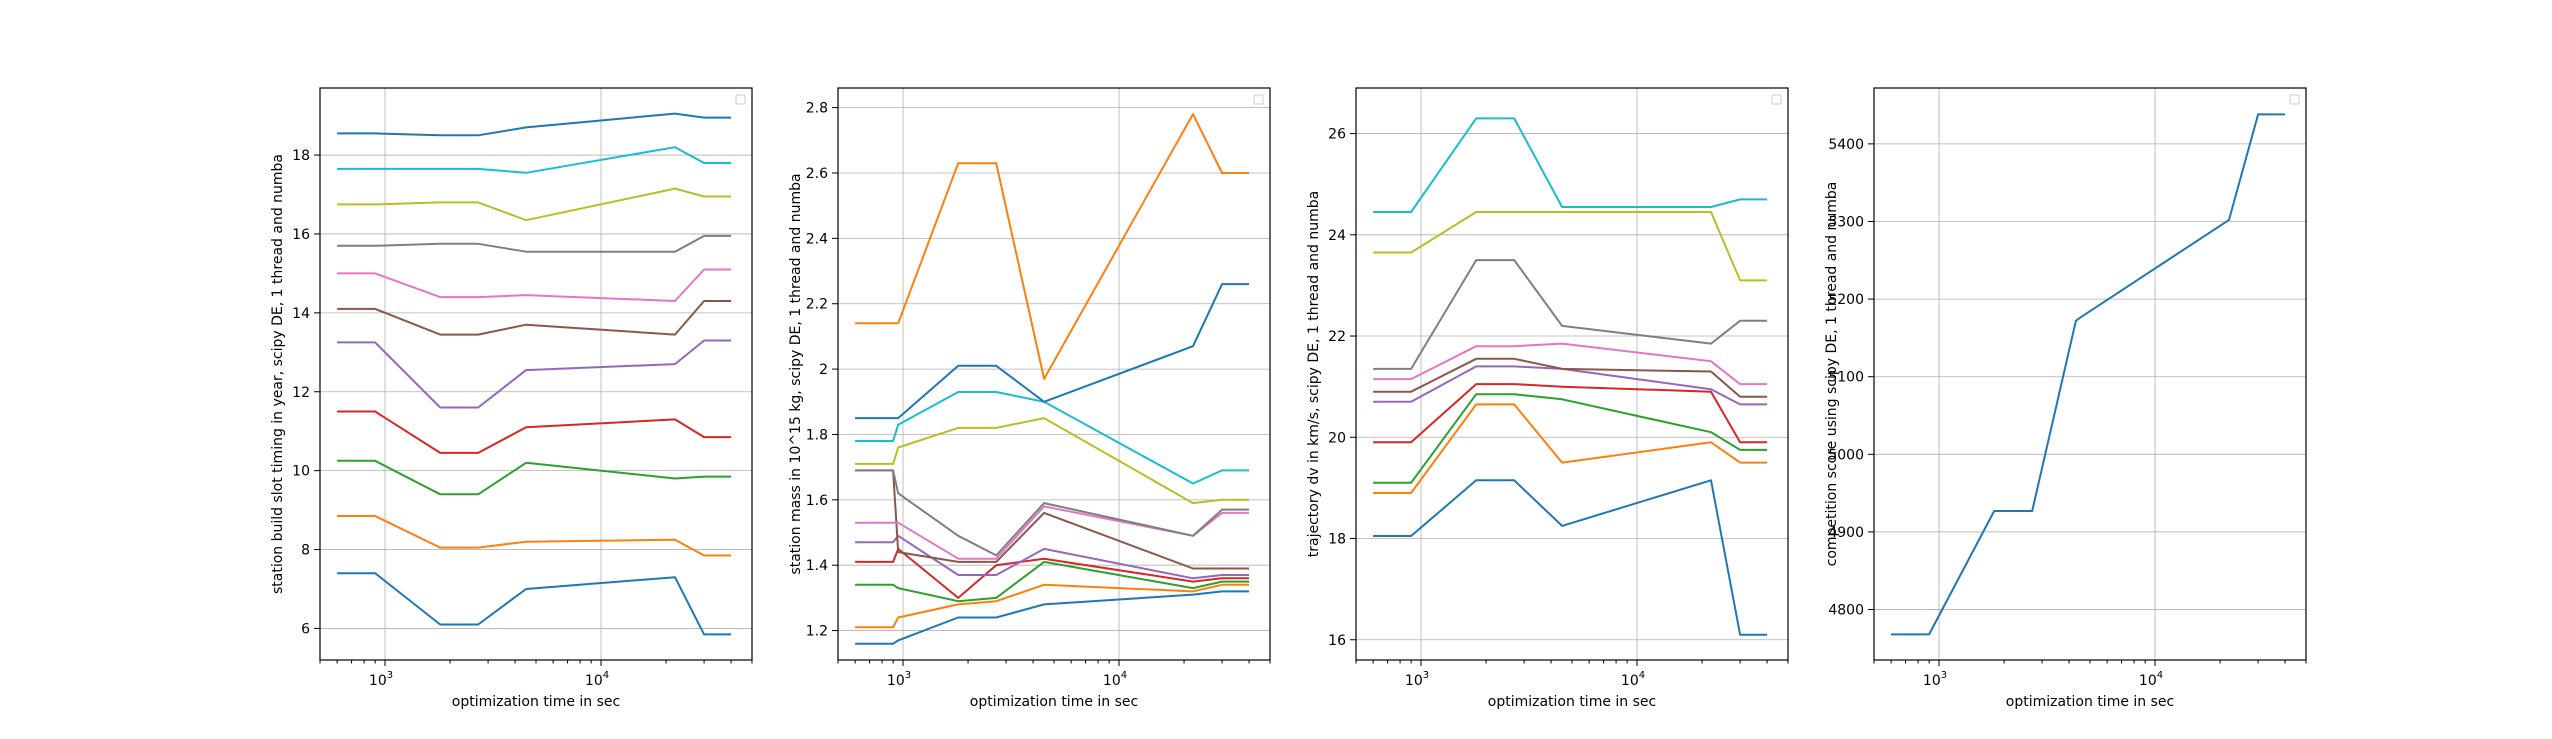 The width and height of the screenshot is (2552, 739). What do you see at coordinates (817, 239) in the screenshot?
I see `y-tick-label: 2.4` at bounding box center [817, 239].